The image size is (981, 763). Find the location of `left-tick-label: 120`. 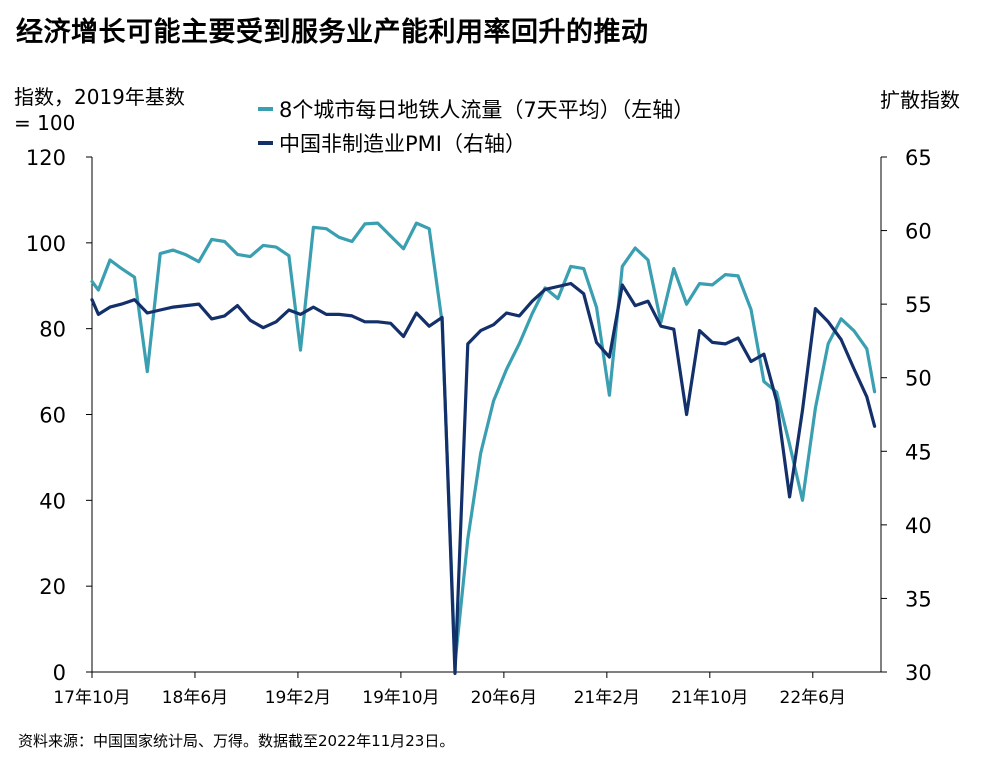

left-tick-label: 120 is located at coordinates (46, 158).